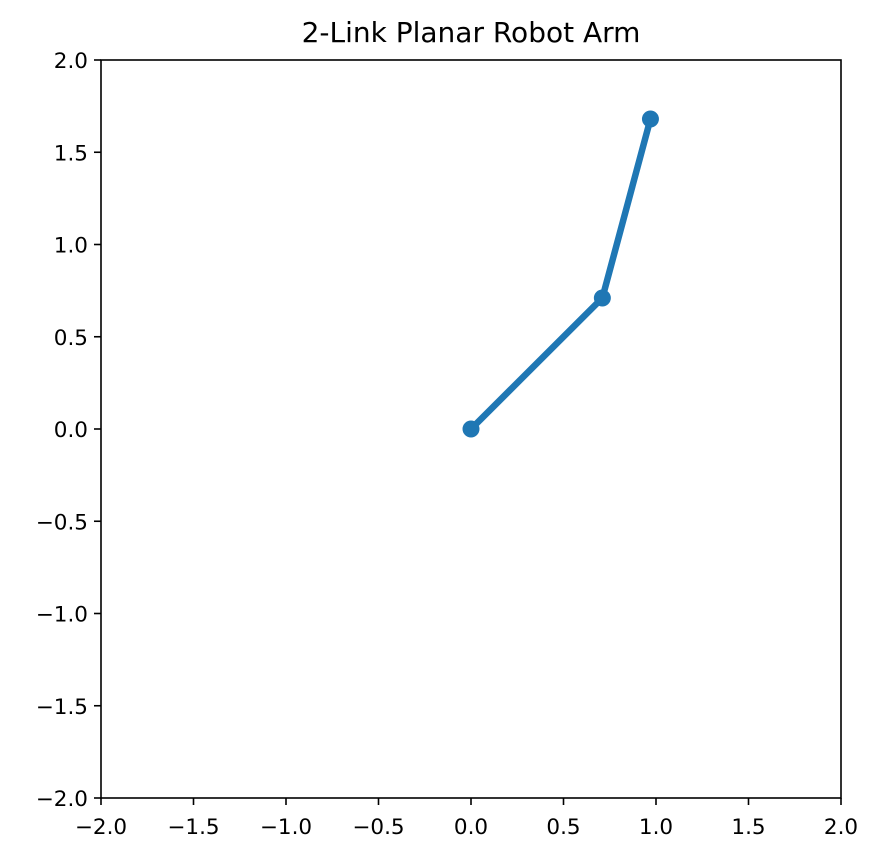 The height and width of the screenshot is (866, 882). What do you see at coordinates (62, 707) in the screenshot?
I see `y-tick-label: −1.5` at bounding box center [62, 707].